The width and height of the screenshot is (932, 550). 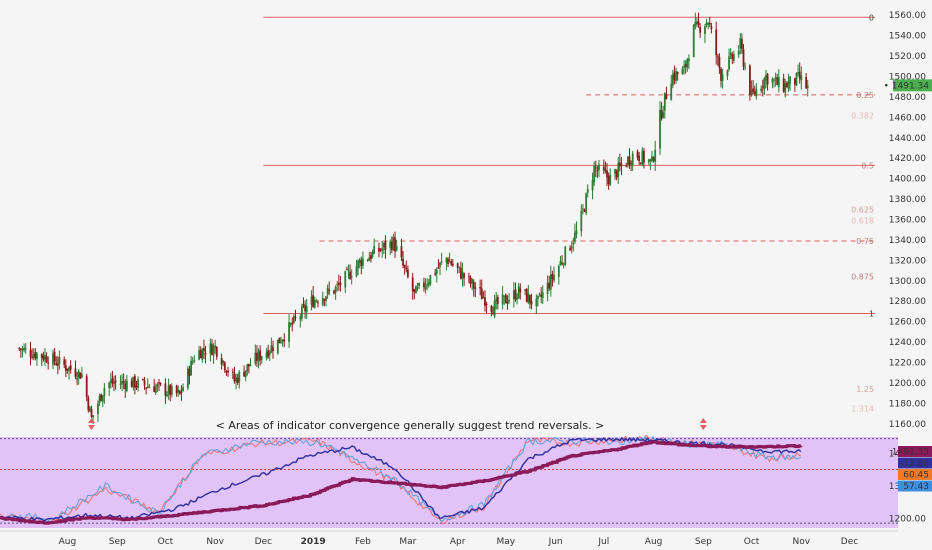 What do you see at coordinates (907, 16) in the screenshot?
I see `price-tick-label: 1560.00` at bounding box center [907, 16].